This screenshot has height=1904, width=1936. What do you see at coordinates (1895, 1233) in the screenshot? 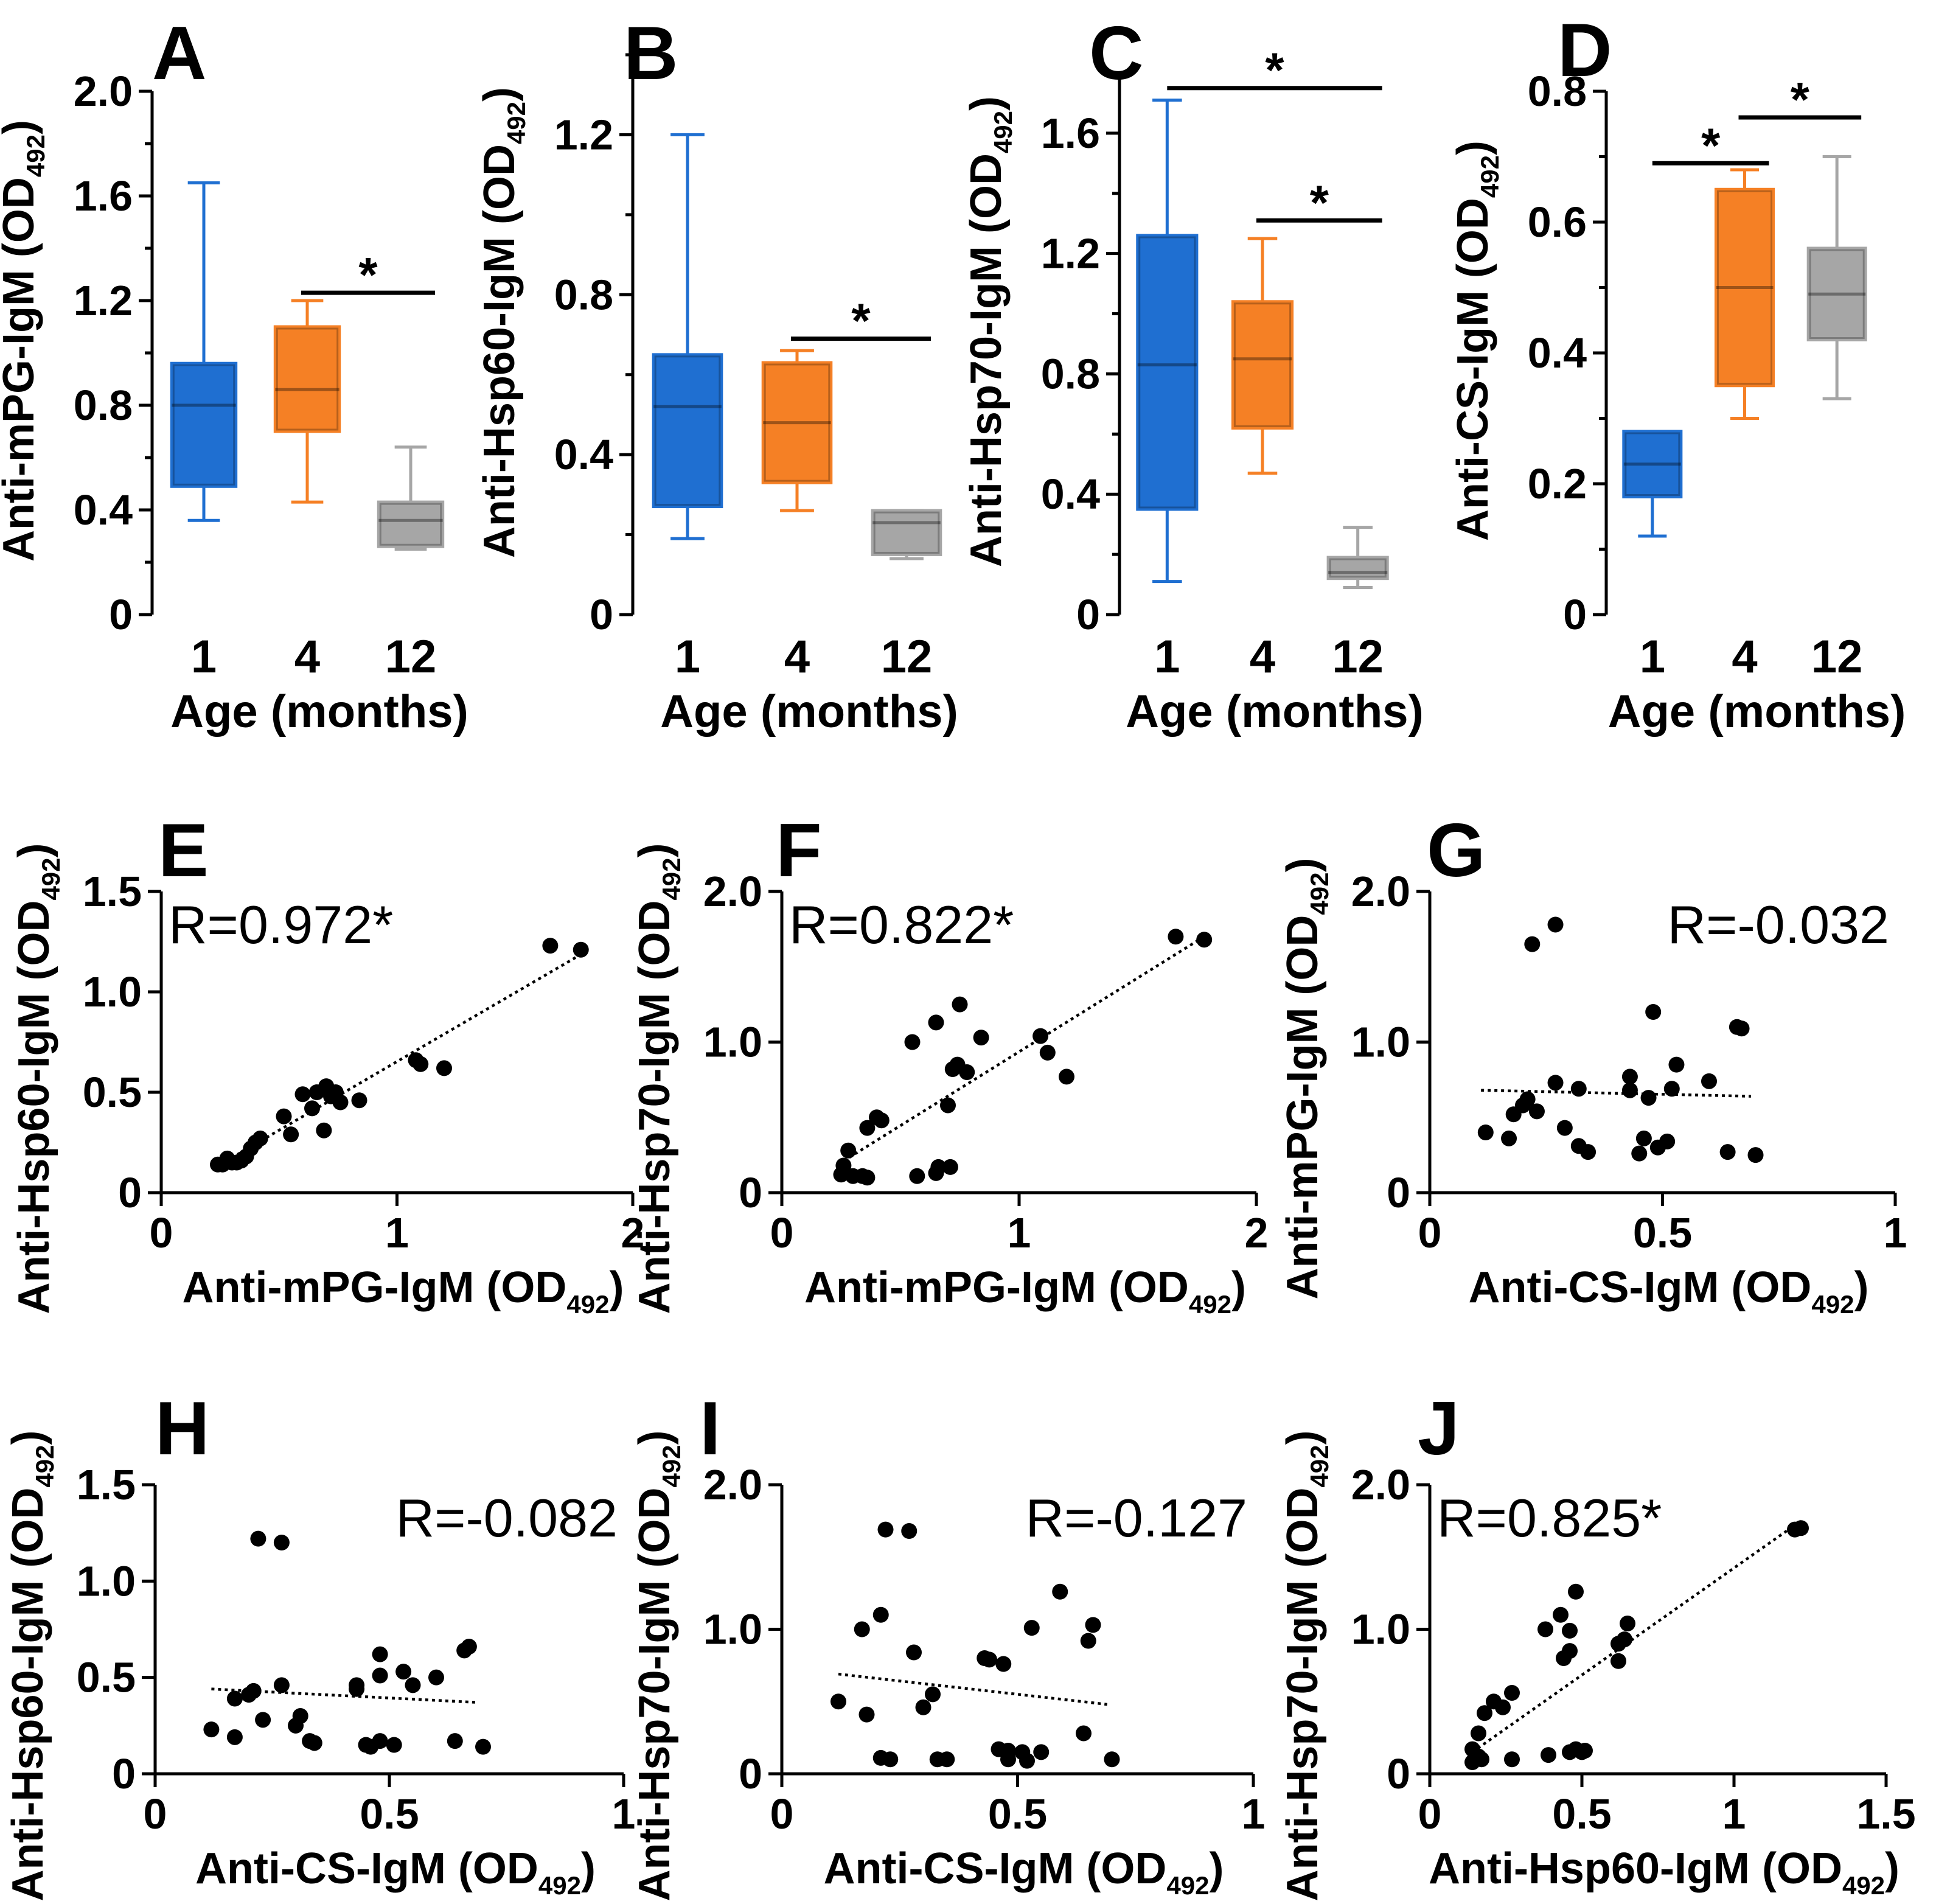
I see `x-tick-label: 1` at bounding box center [1895, 1233].